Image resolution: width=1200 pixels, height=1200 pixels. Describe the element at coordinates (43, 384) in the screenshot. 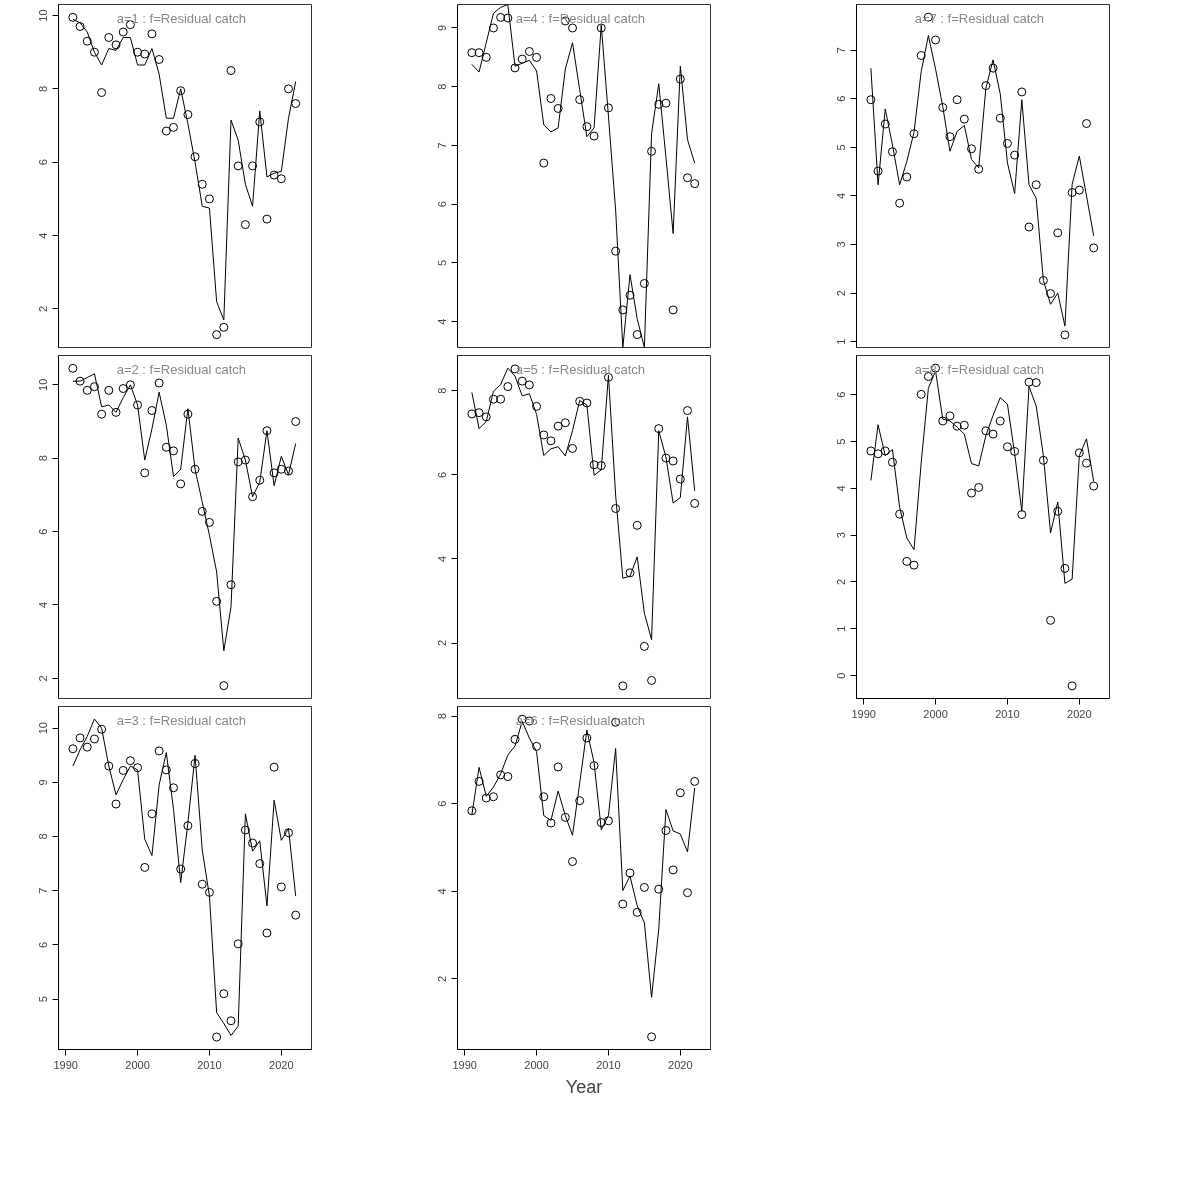

I see `y-tick-label: 10` at that location.